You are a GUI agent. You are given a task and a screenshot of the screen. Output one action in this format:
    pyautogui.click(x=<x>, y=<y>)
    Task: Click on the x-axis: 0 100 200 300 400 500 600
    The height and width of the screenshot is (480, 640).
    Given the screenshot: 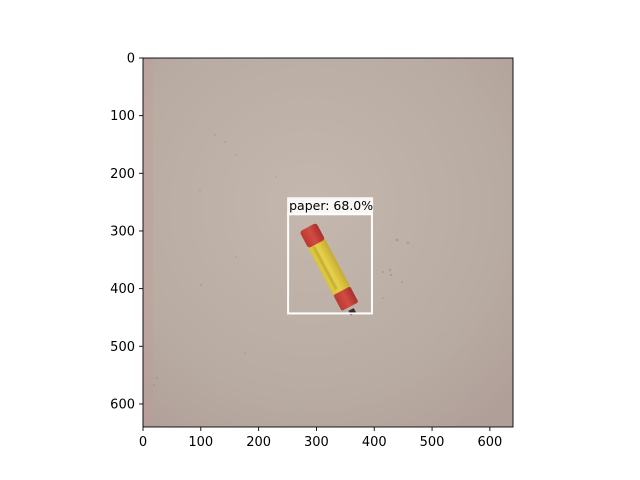 What is the action you would take?
    pyautogui.click(x=320, y=438)
    